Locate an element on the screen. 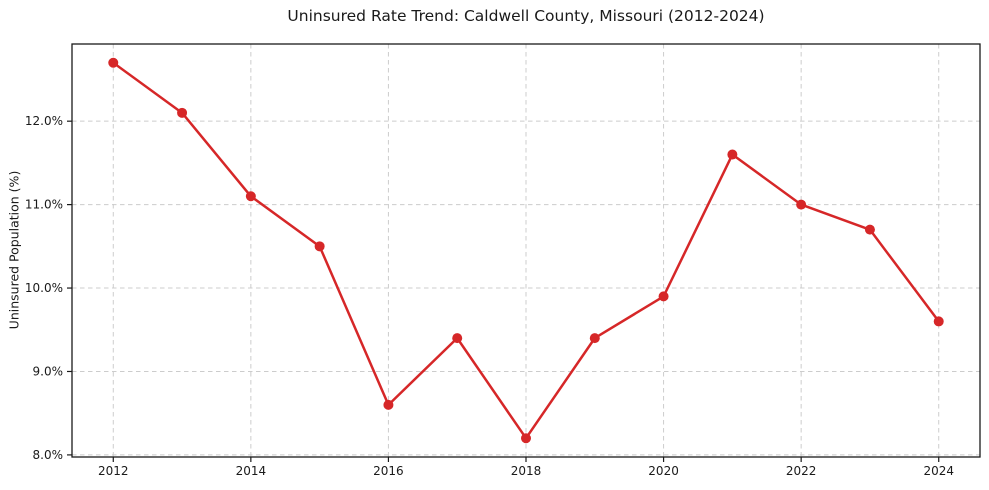  y-tick-label: 11.0% is located at coordinates (44, 205).